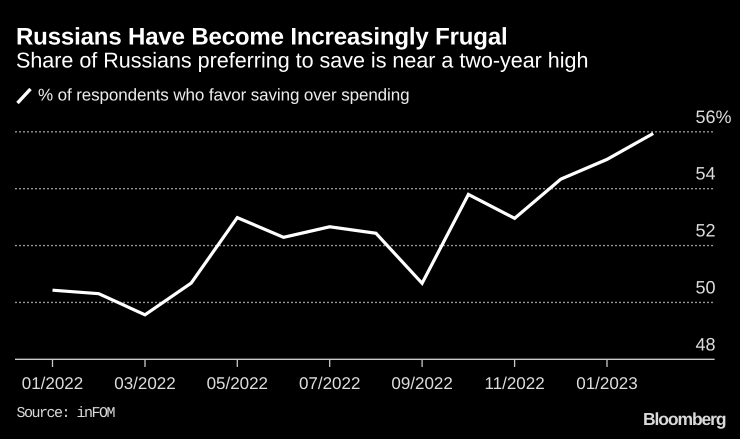  What do you see at coordinates (714, 117) in the screenshot?
I see `svg-text: 56%` at bounding box center [714, 117].